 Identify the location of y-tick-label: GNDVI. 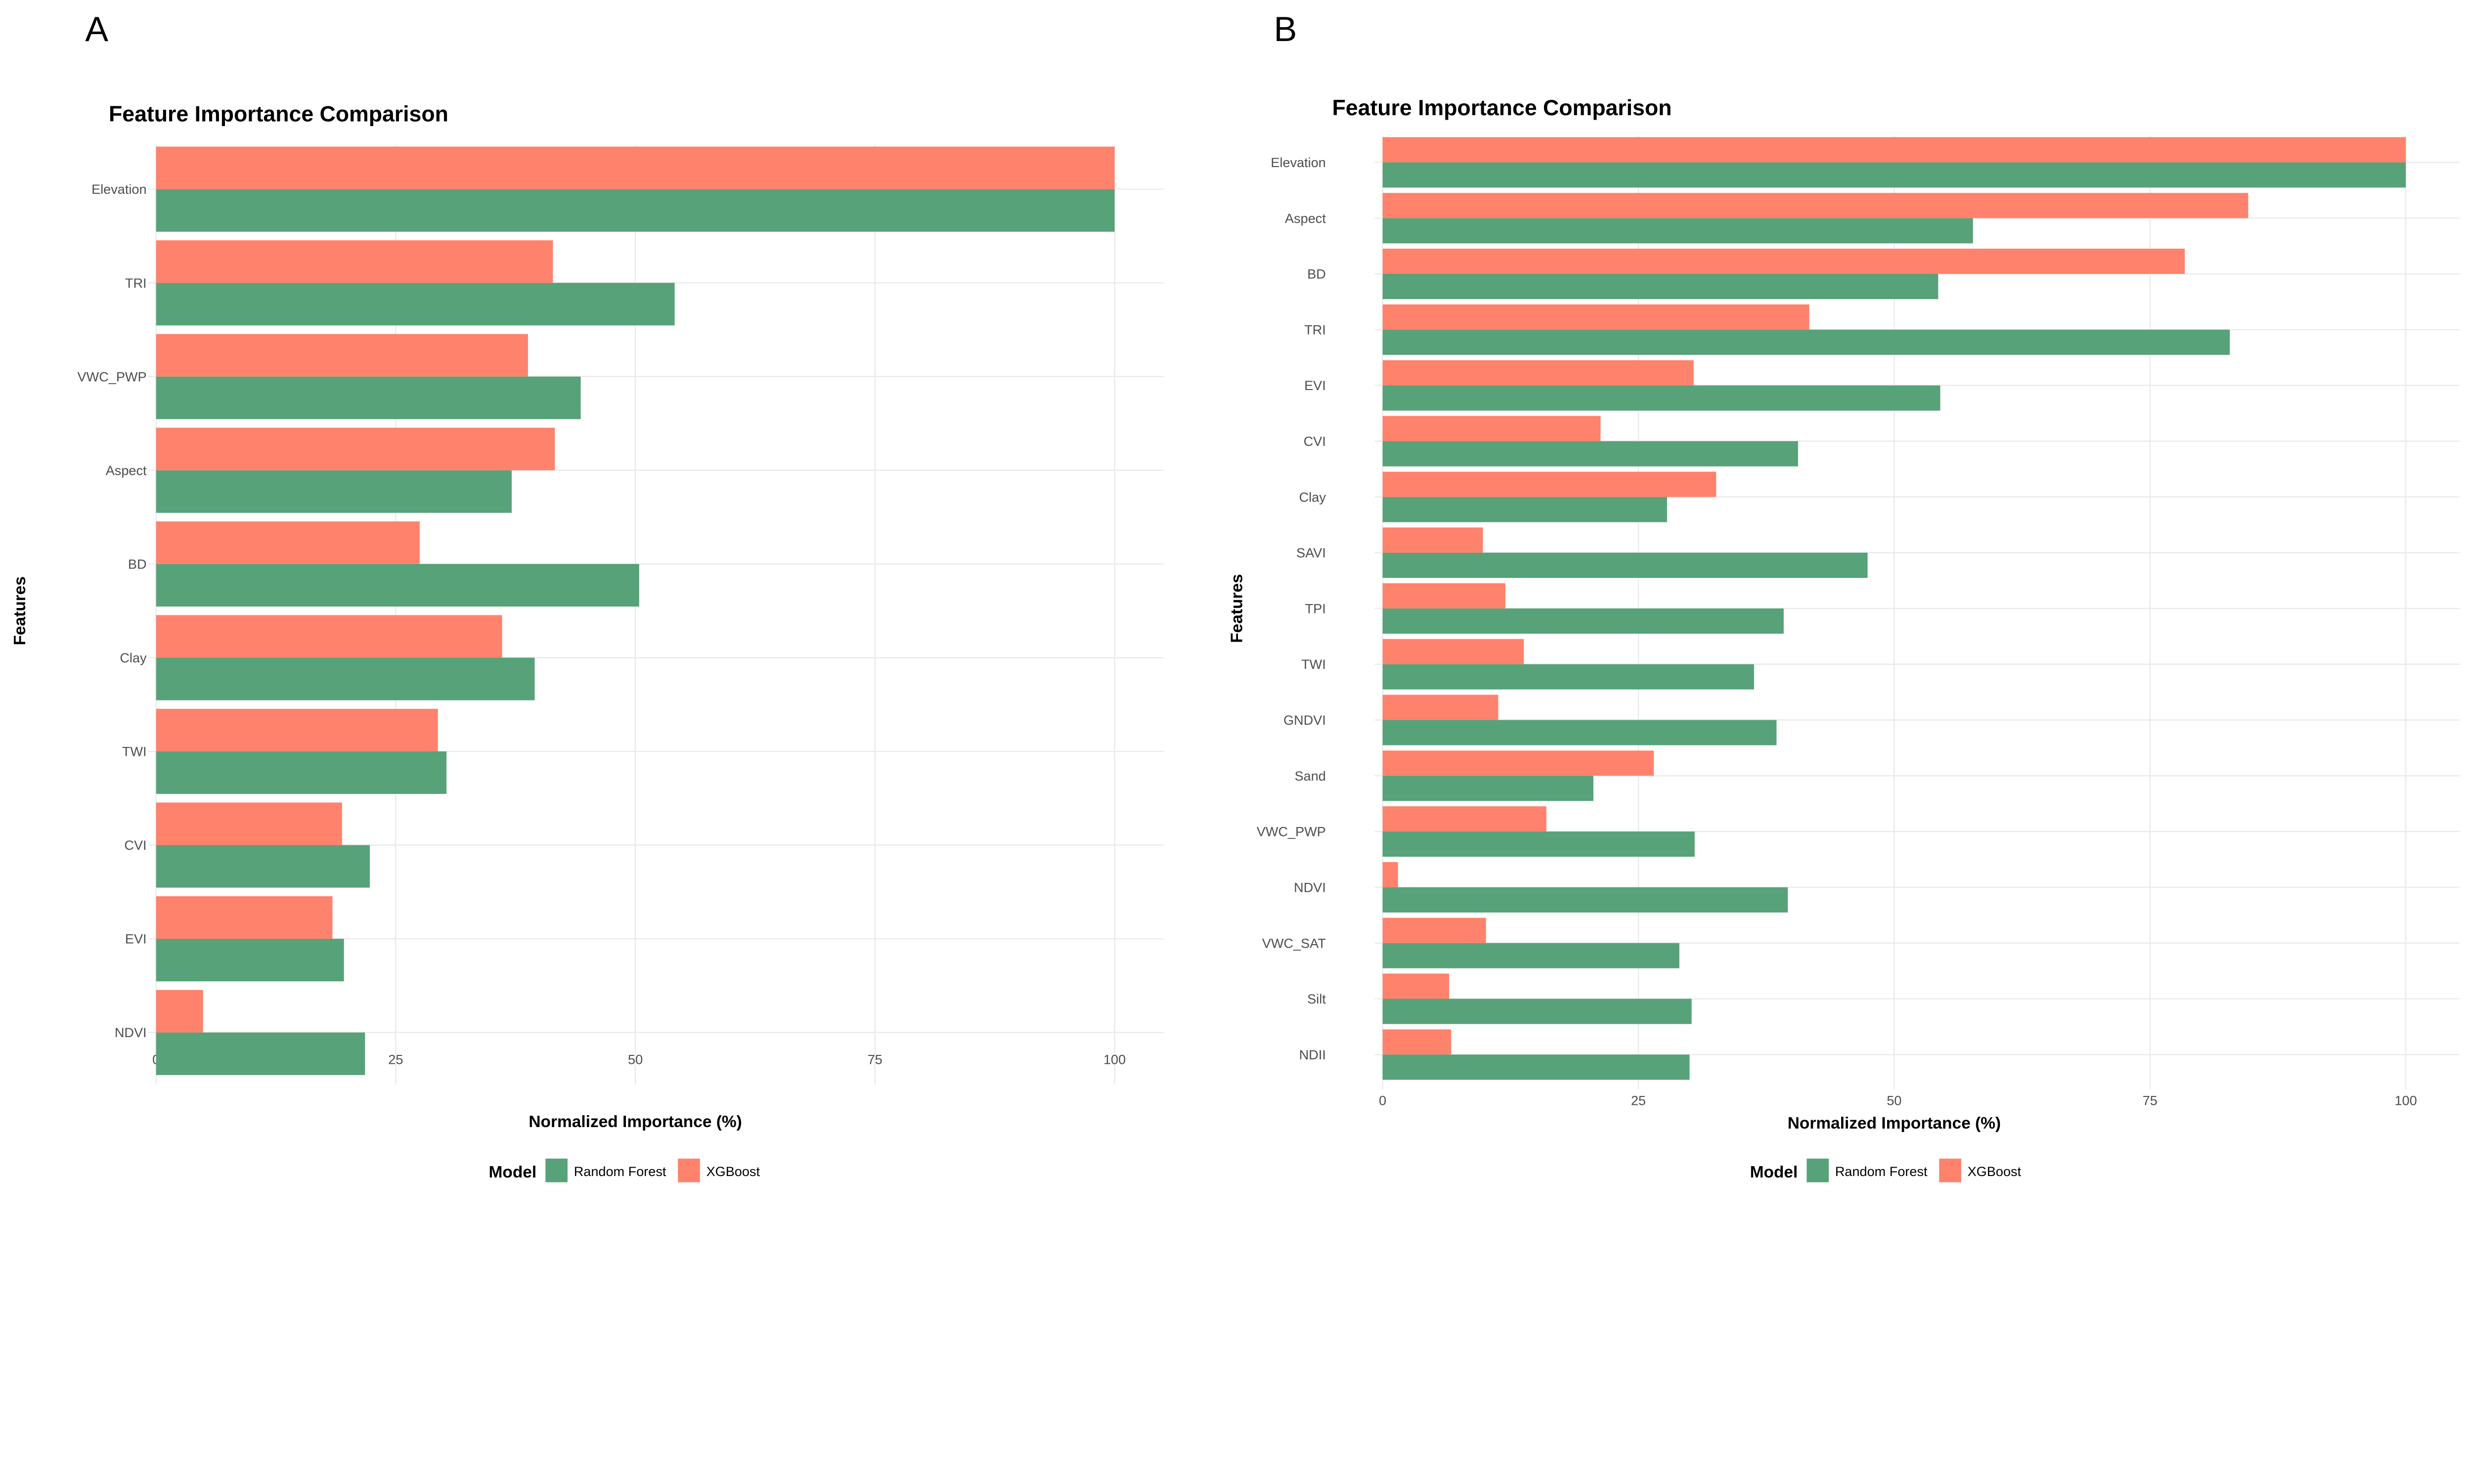
(1304, 720).